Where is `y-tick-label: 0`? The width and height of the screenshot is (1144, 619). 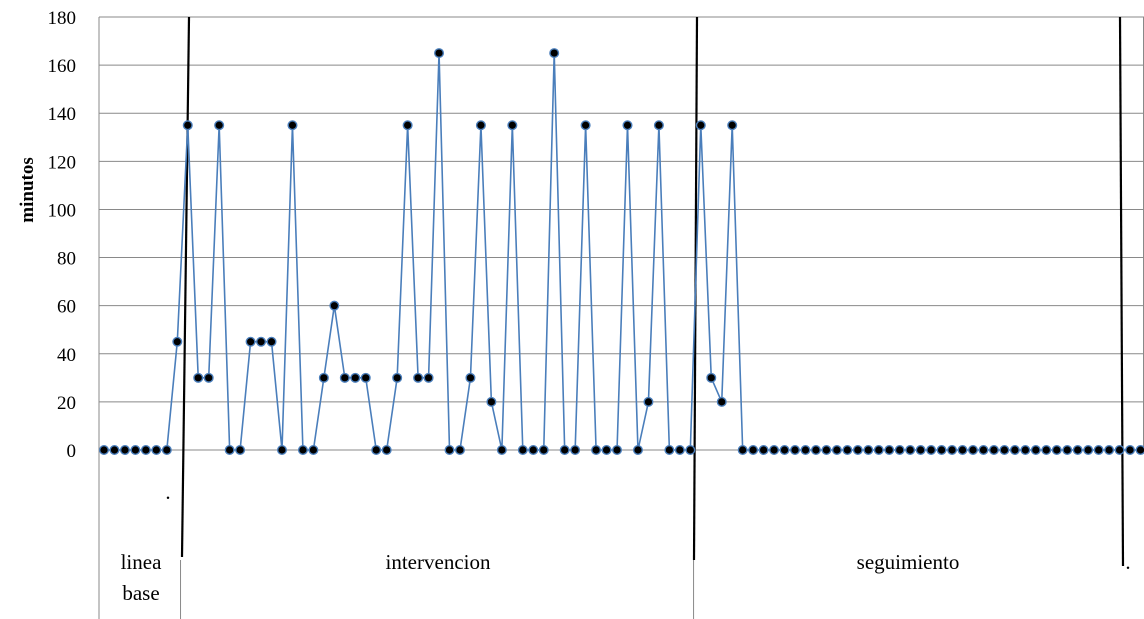
y-tick-label: 0 is located at coordinates (72, 451).